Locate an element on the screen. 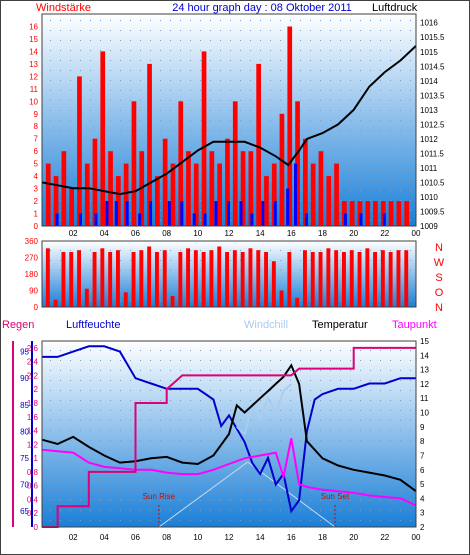 Image resolution: width=470 pixels, height=555 pixels. humidity-axis-ticks: 65 70 75 80 85 90 95 is located at coordinates (24, 432).